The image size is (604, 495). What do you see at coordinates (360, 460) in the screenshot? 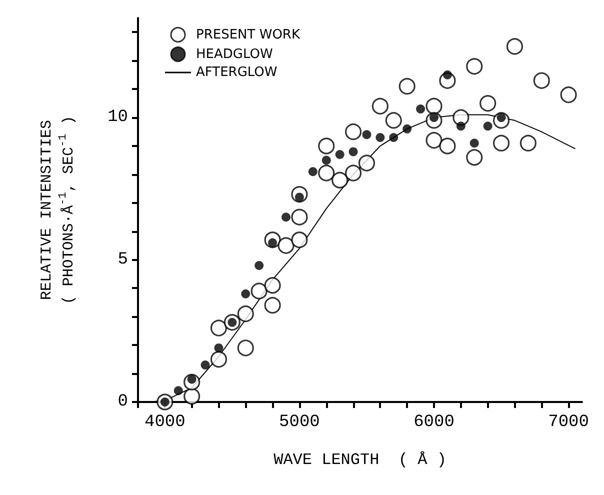
I see `x-axis-title: WAVE LENGTH ( Å )` at bounding box center [360, 460].